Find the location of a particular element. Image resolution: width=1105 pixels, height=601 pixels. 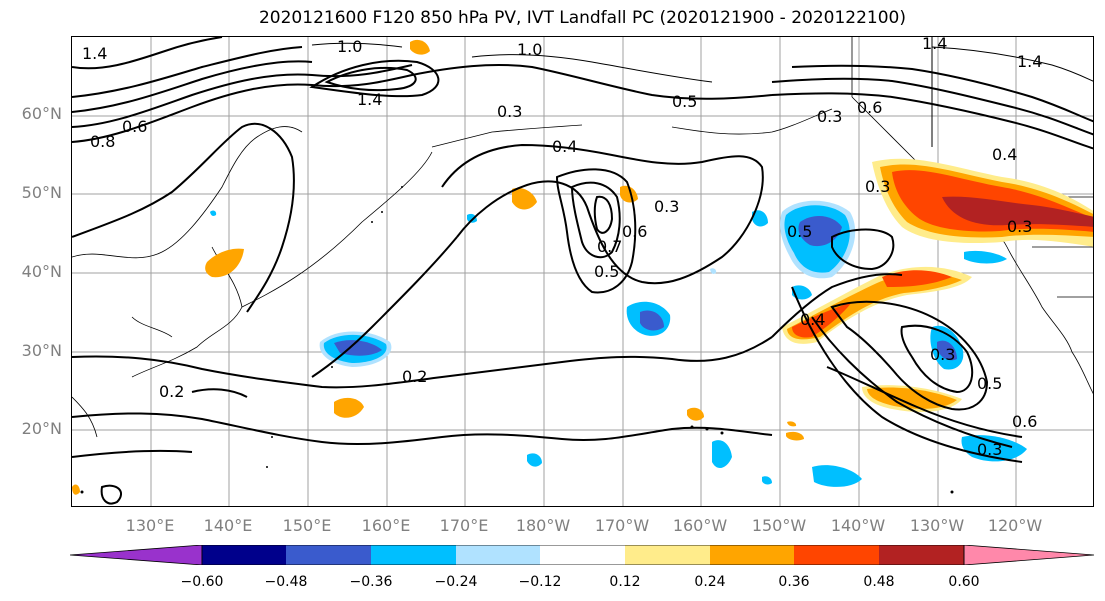

lon-label: 140°E is located at coordinates (228, 525).